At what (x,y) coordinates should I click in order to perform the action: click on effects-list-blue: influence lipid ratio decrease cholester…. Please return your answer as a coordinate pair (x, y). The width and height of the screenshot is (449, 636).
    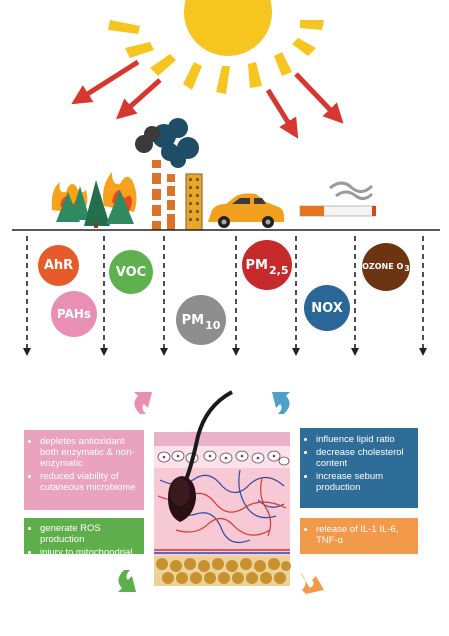
    Looking at the image, I should click on (356, 463).